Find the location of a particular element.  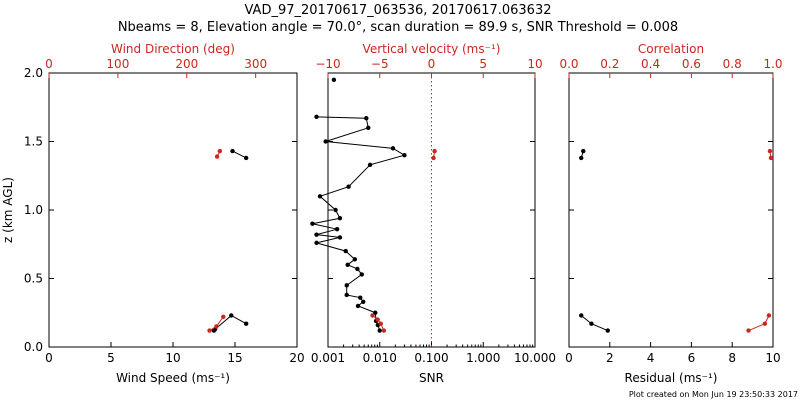

y-axis-label: z (km AGL) is located at coordinates (8, 210).